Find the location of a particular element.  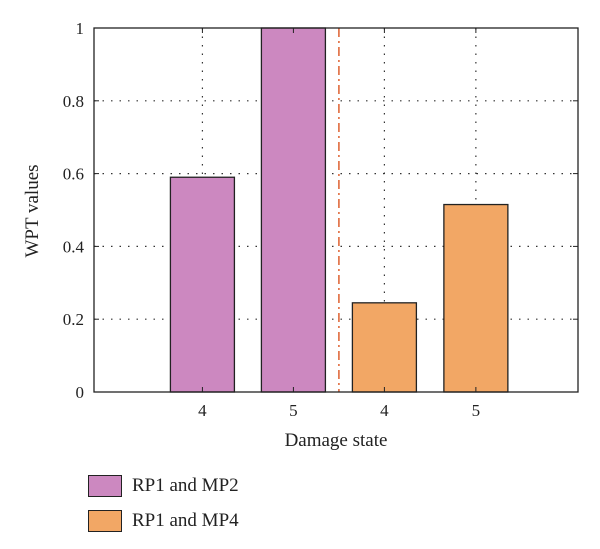

legend: RP1 and MP2 RP1 and MP4 is located at coordinates (163, 509).